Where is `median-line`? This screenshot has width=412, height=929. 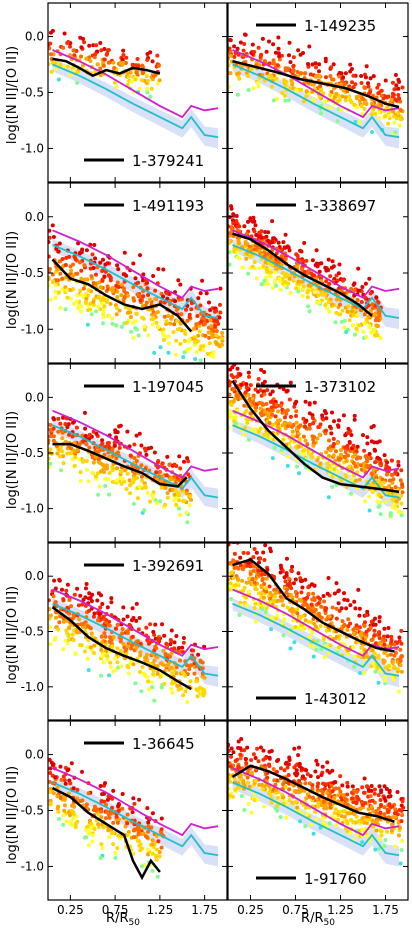 median-line is located at coordinates (106, 833).